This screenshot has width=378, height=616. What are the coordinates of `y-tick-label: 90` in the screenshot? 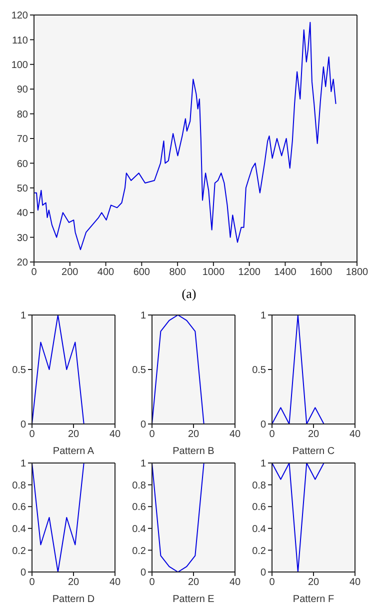 It's located at (22, 90).